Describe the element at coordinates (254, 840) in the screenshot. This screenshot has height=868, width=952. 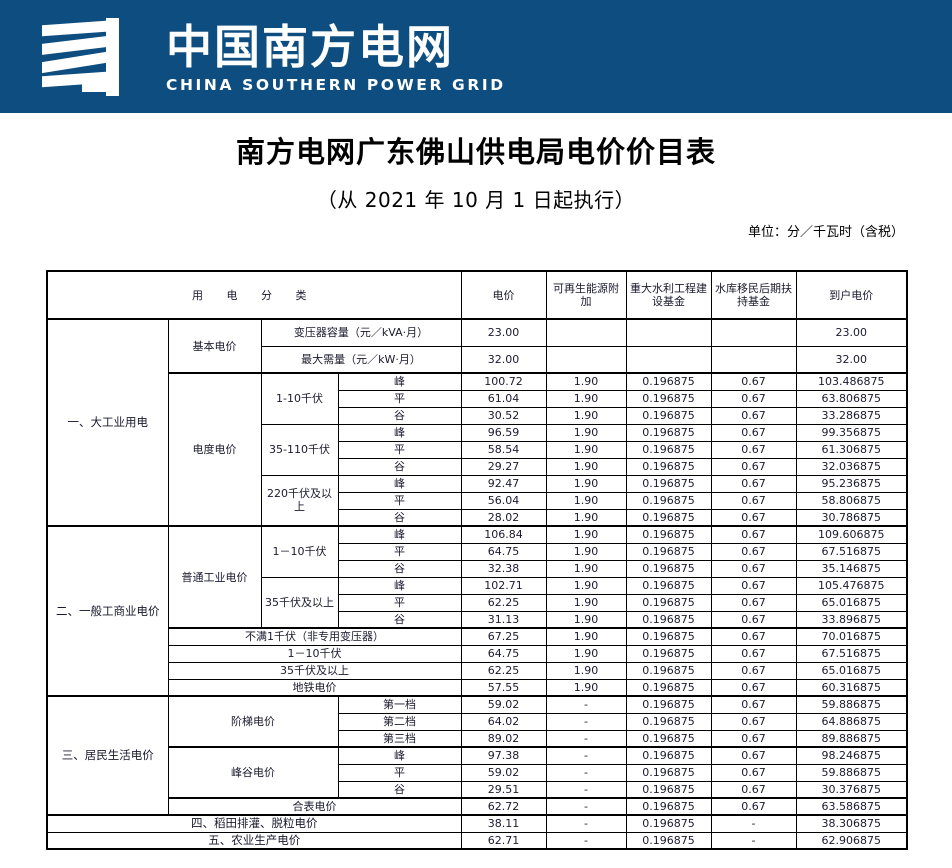
I see `section-name-5: 五、农业生产电价` at that location.